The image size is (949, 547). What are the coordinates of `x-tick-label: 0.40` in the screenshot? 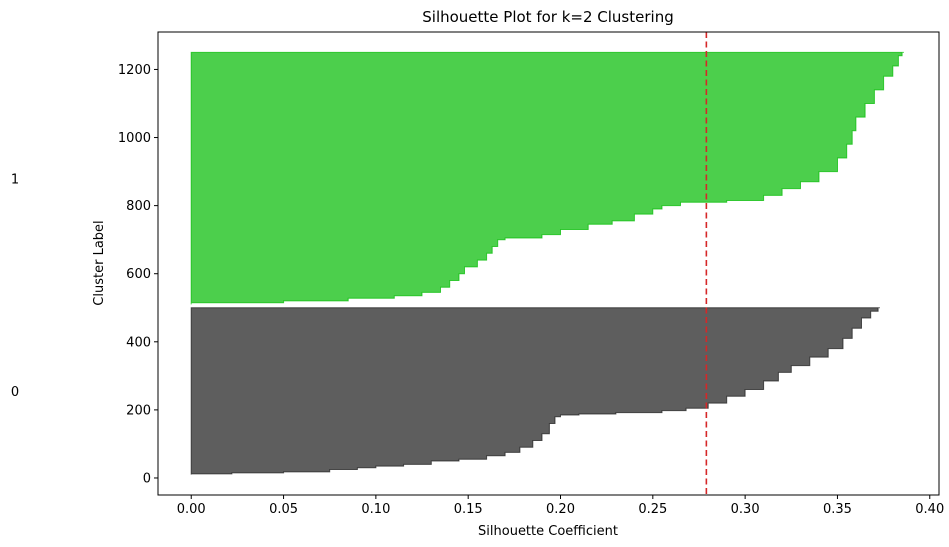 It's located at (929, 509).